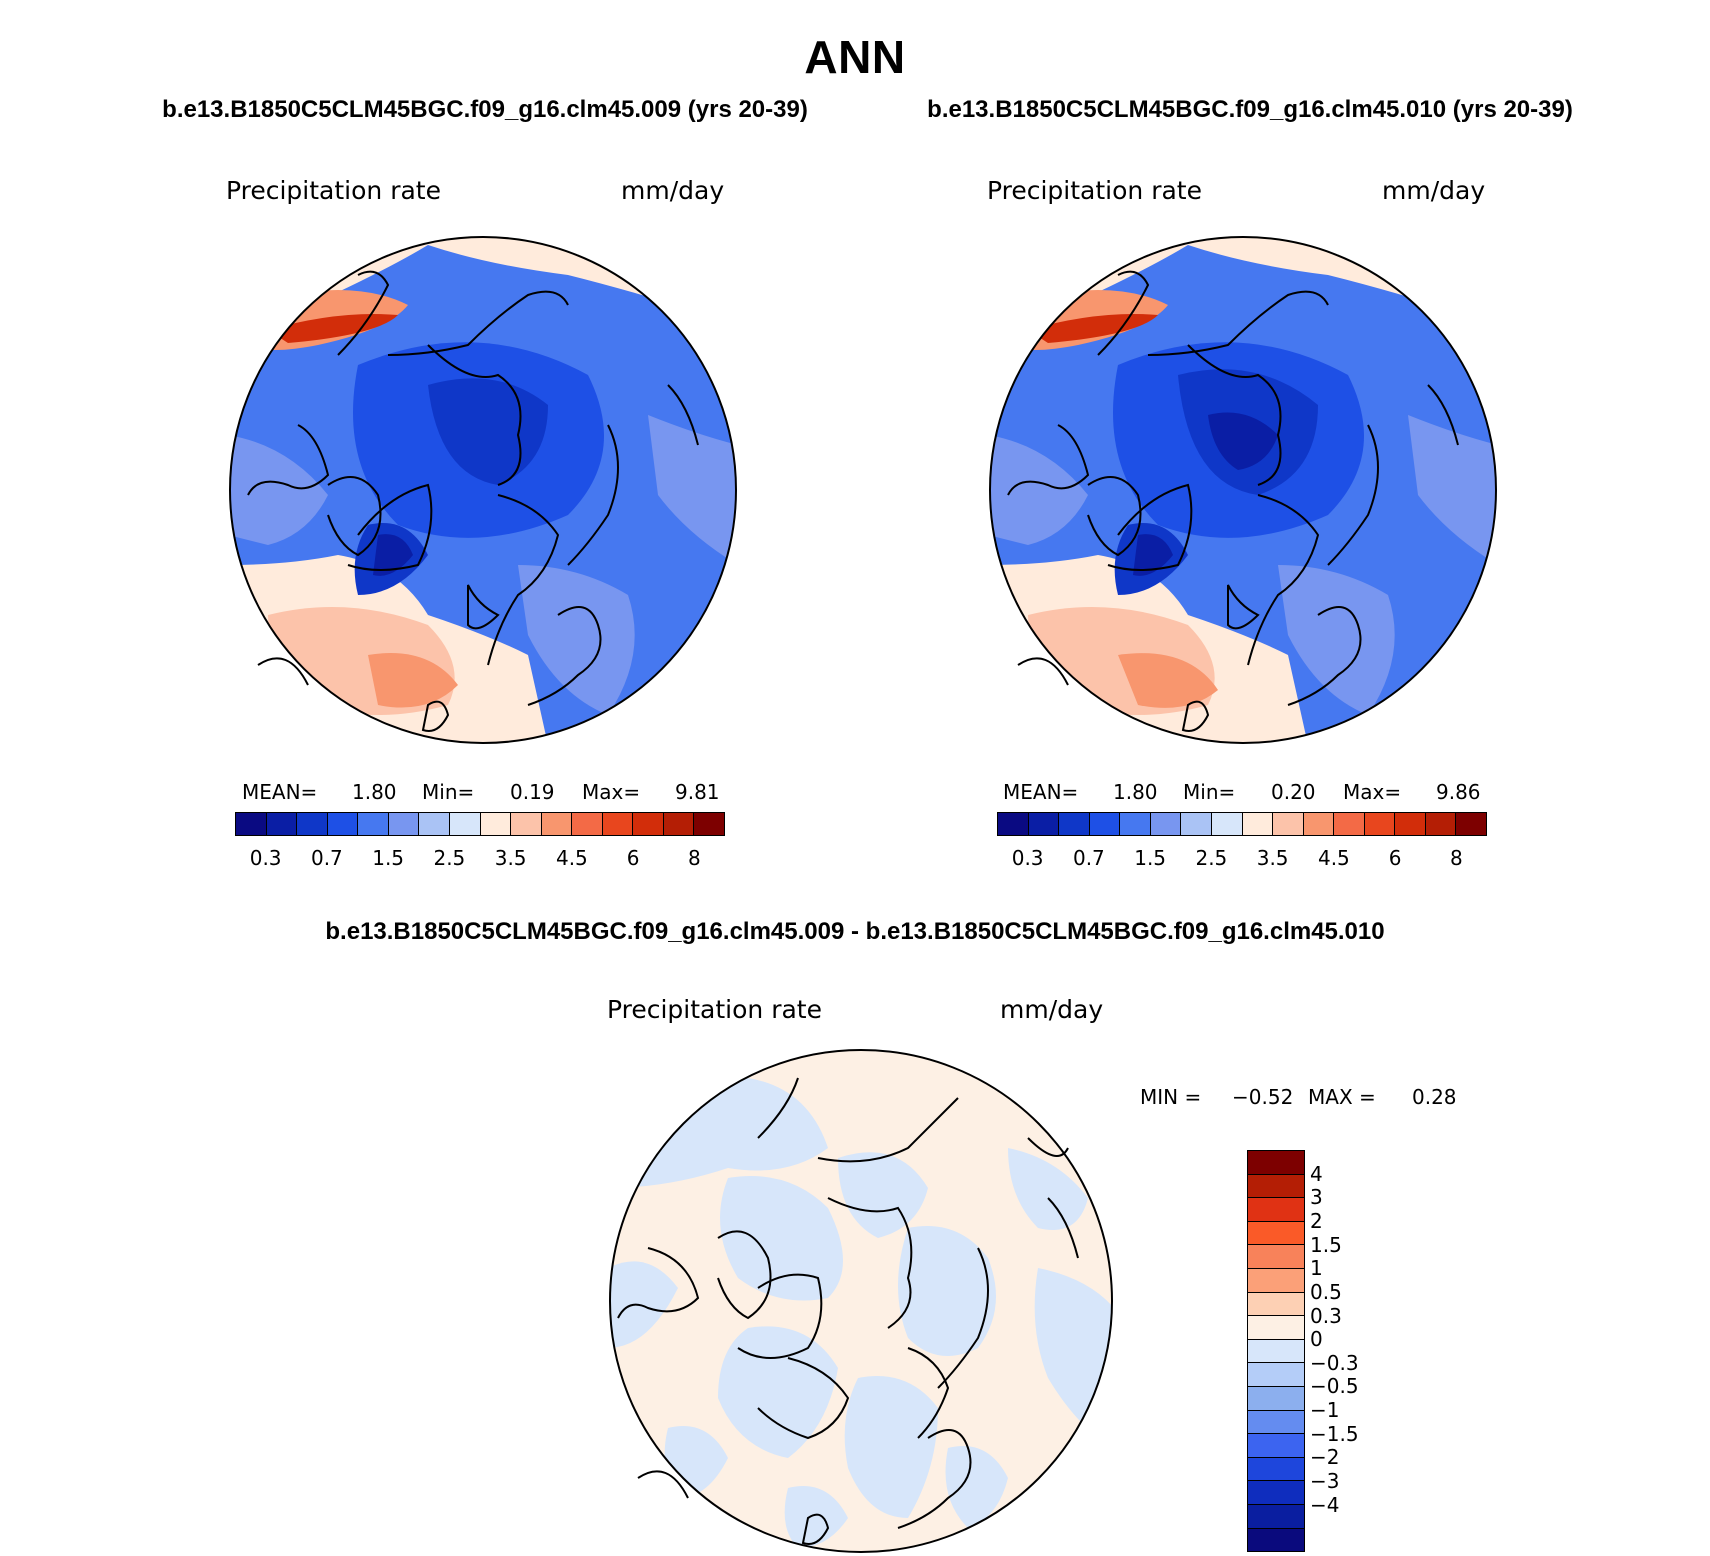 The width and height of the screenshot is (1710, 1556). I want to click on panel2-max-label: Max=, so click(1372, 792).